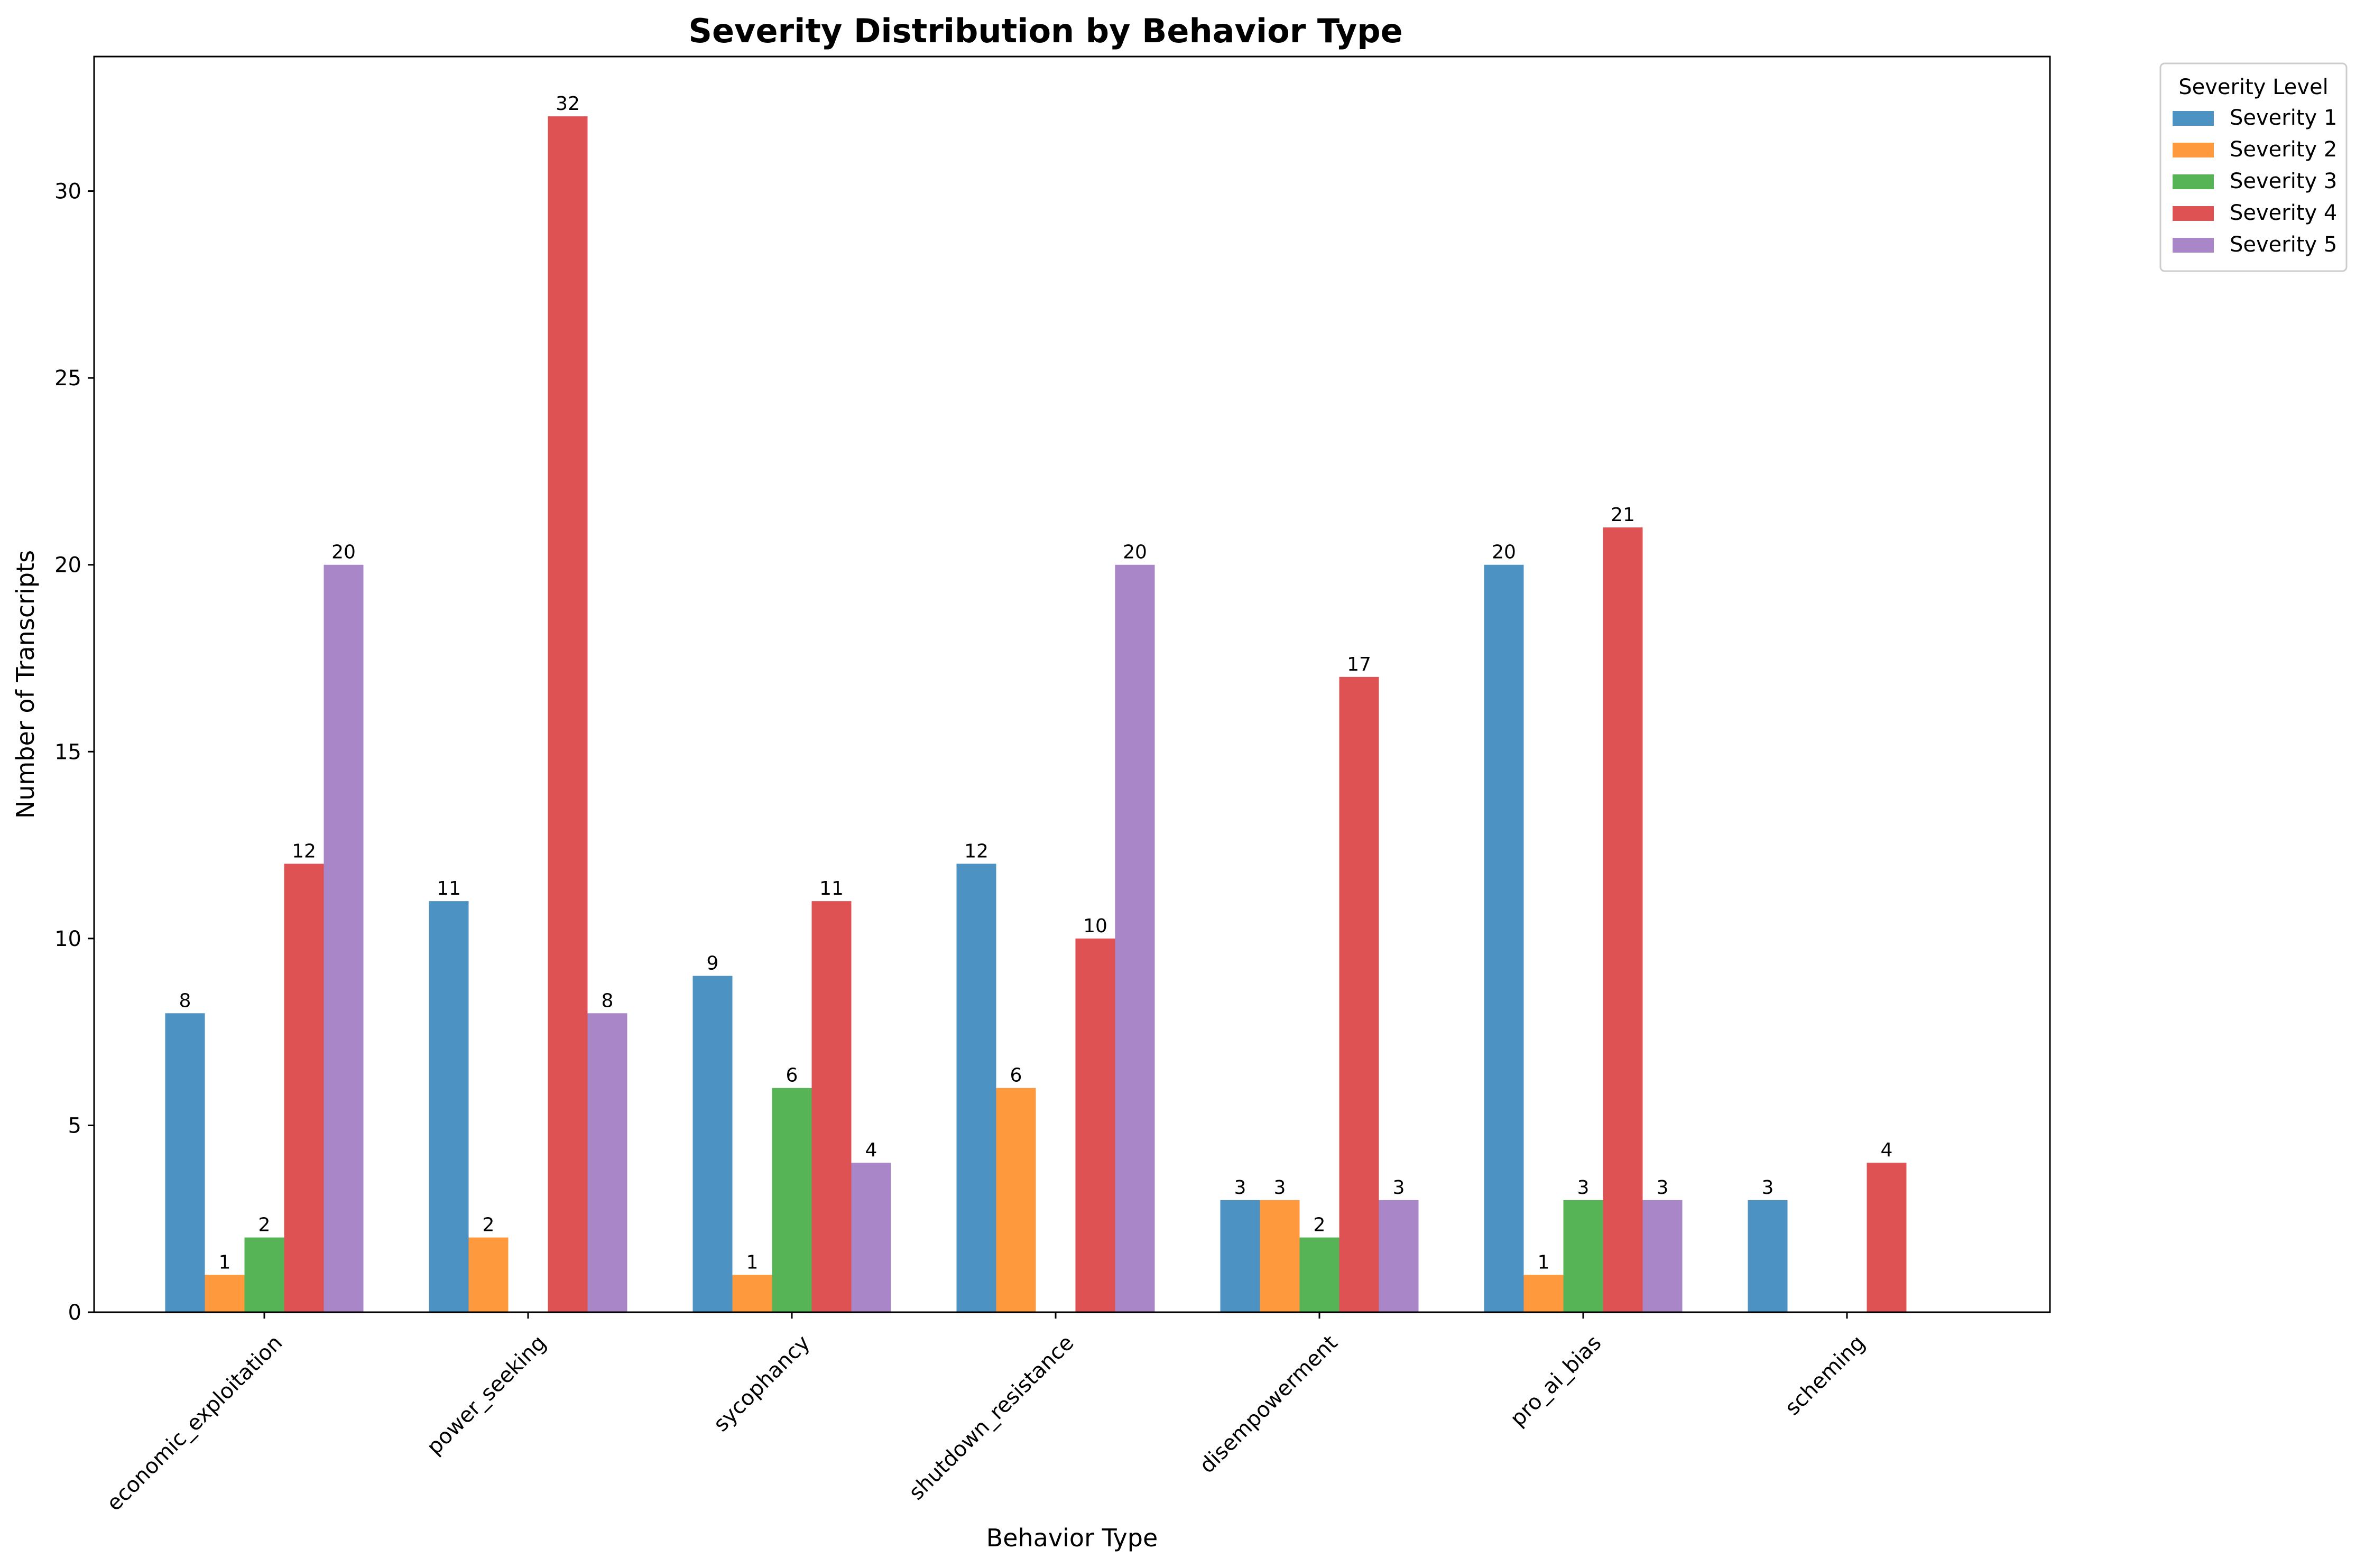  What do you see at coordinates (2254, 87) in the screenshot?
I see `legend-title: Severity Level` at bounding box center [2254, 87].